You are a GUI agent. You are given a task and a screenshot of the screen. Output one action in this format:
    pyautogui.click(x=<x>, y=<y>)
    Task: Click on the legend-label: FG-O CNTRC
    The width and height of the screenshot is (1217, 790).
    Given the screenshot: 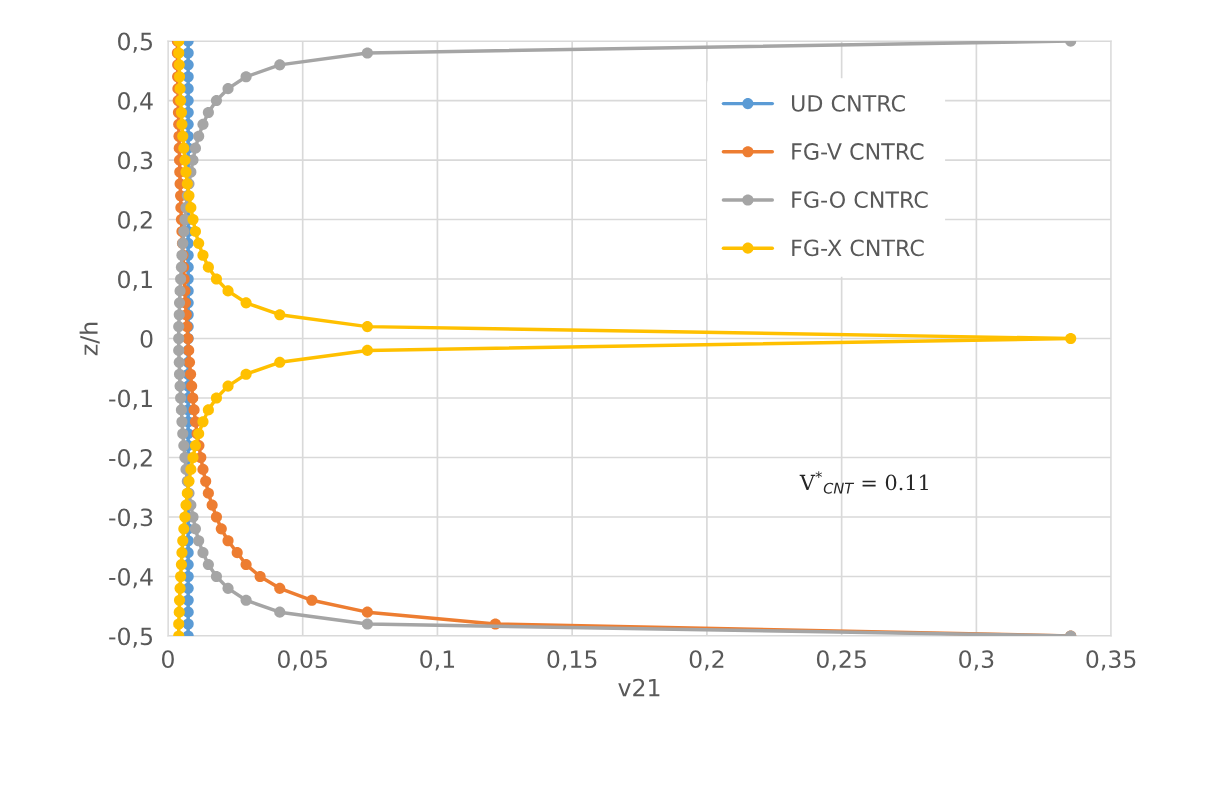 What is the action you would take?
    pyautogui.click(x=860, y=200)
    